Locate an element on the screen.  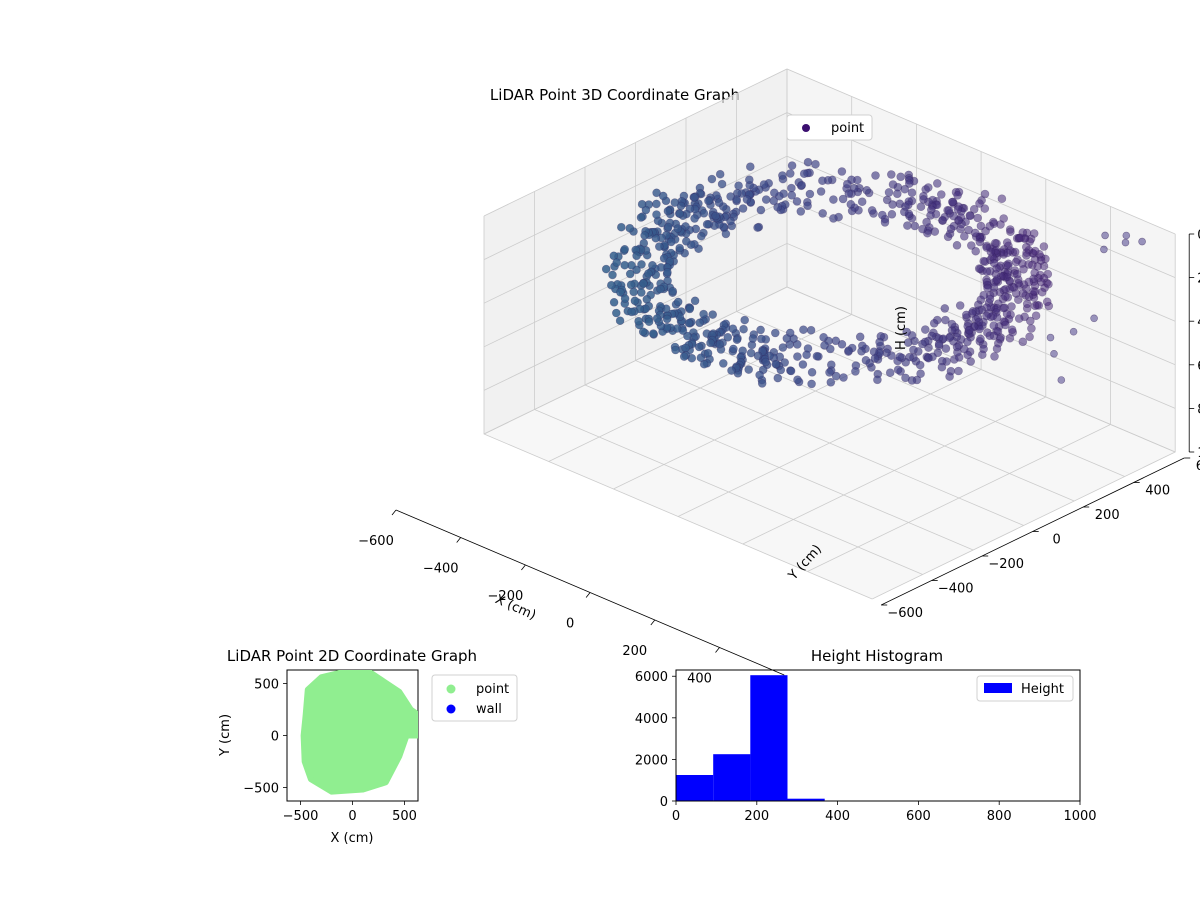
lidar-2d-ylabel: Y (cm) is located at coordinates (225, 735).